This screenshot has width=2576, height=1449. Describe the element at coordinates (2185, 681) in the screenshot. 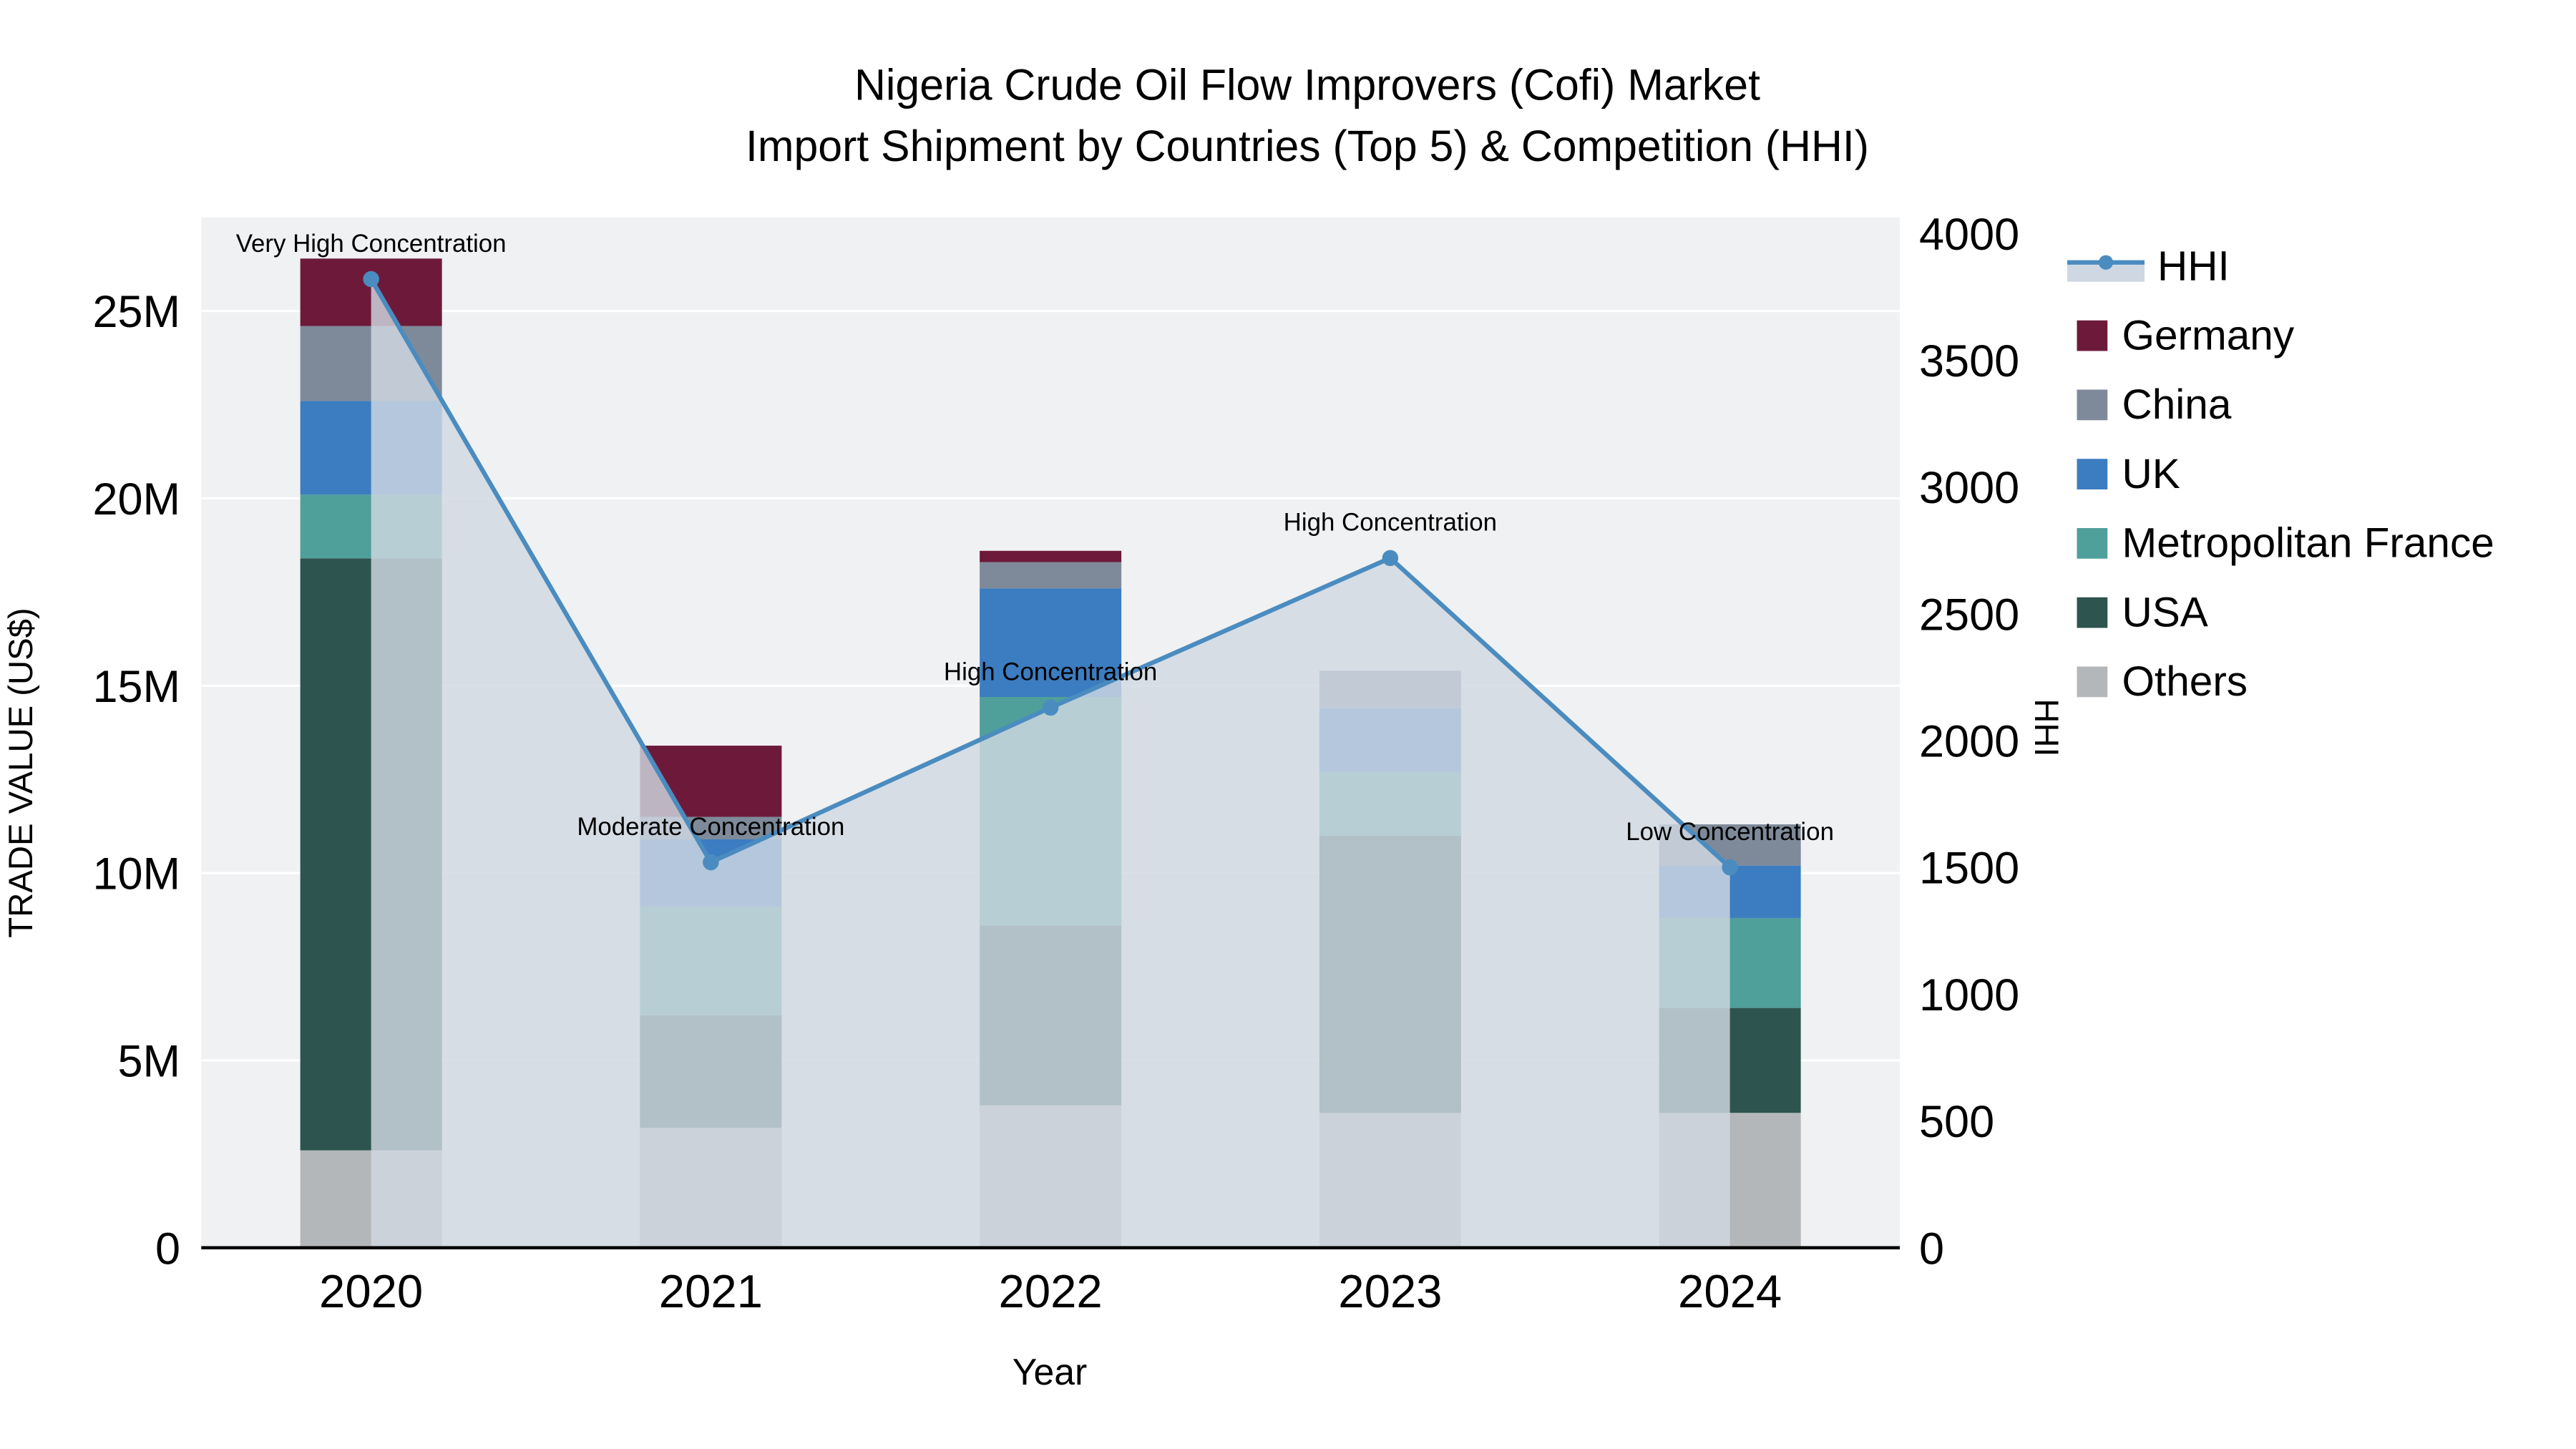

I see `legend-label: Others` at that location.